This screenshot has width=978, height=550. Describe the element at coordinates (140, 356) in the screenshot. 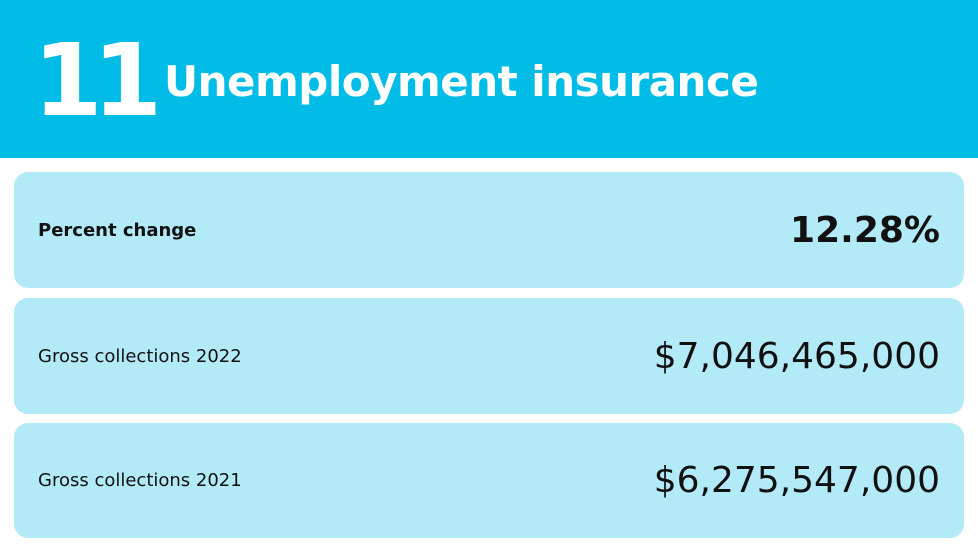

I see `stat-label: Gross collections 2022` at that location.